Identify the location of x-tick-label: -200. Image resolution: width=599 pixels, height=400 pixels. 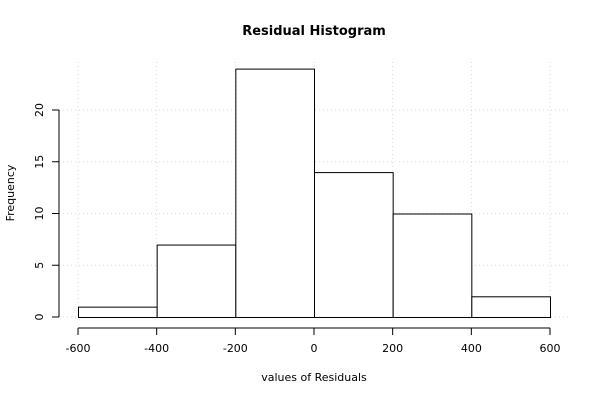
(235, 348).